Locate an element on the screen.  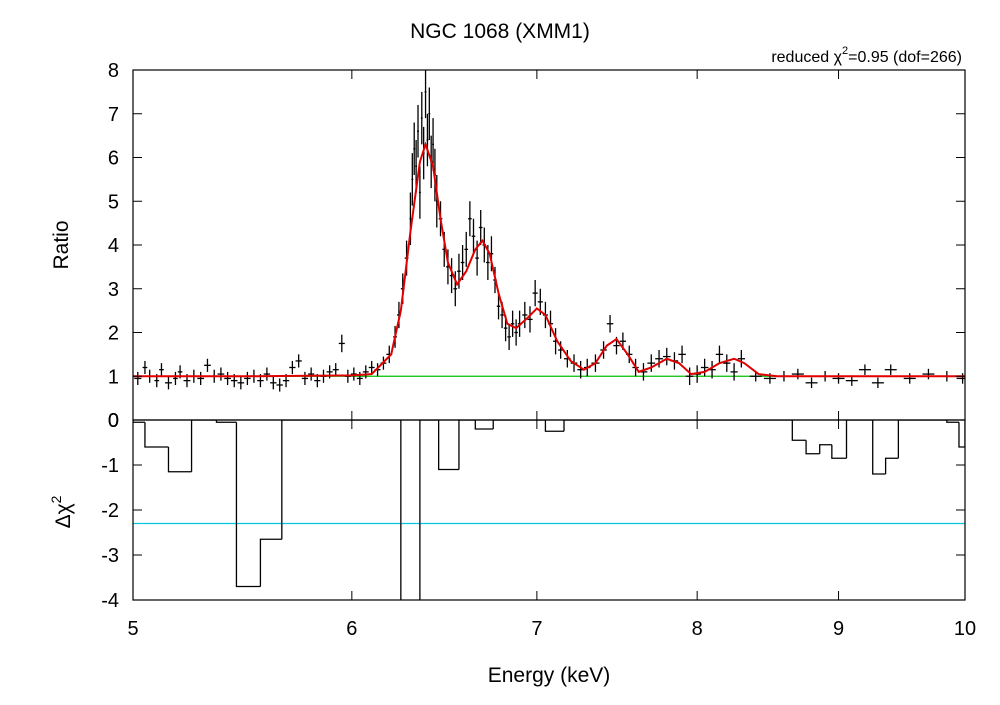
x-tick-label: 8 is located at coordinates (697, 629).